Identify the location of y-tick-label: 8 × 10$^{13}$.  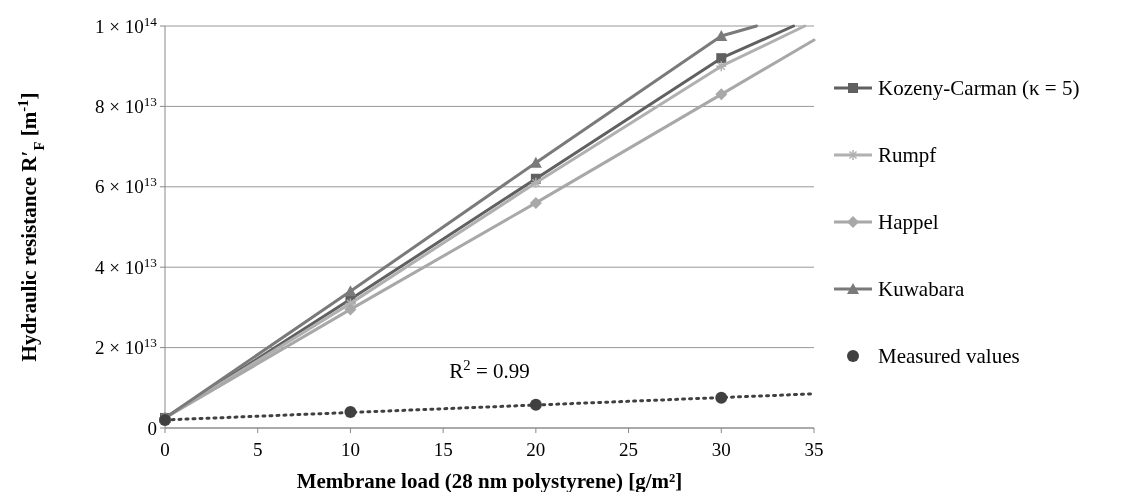
(126, 105).